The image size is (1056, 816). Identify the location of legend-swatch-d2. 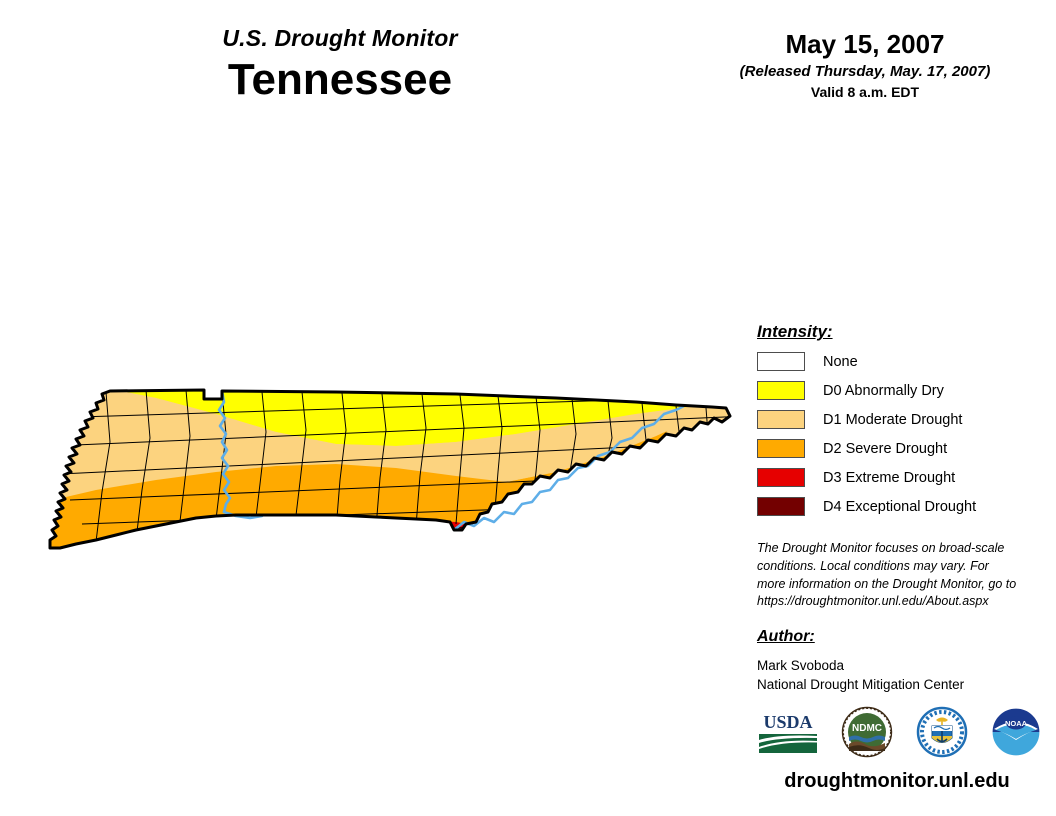
(781, 448).